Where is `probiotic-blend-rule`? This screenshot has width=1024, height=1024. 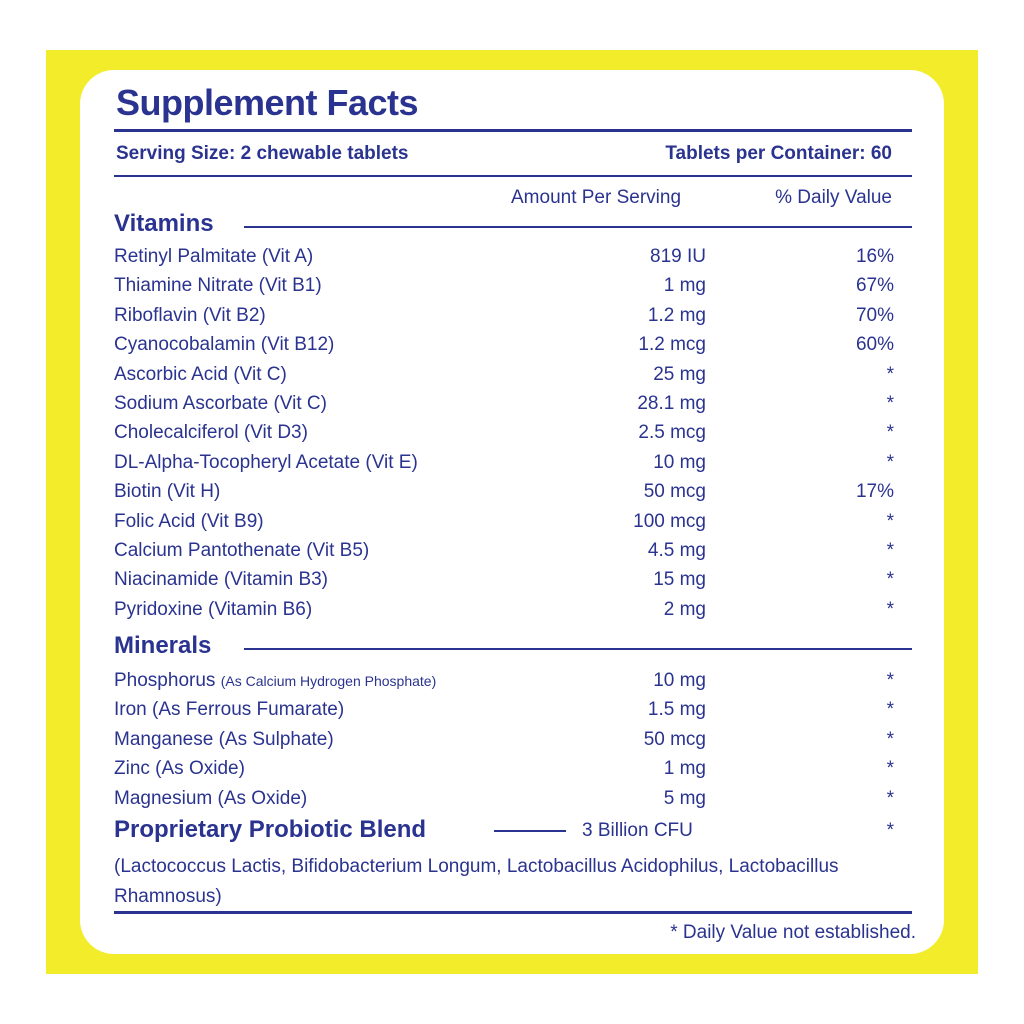 probiotic-blend-rule is located at coordinates (530, 831).